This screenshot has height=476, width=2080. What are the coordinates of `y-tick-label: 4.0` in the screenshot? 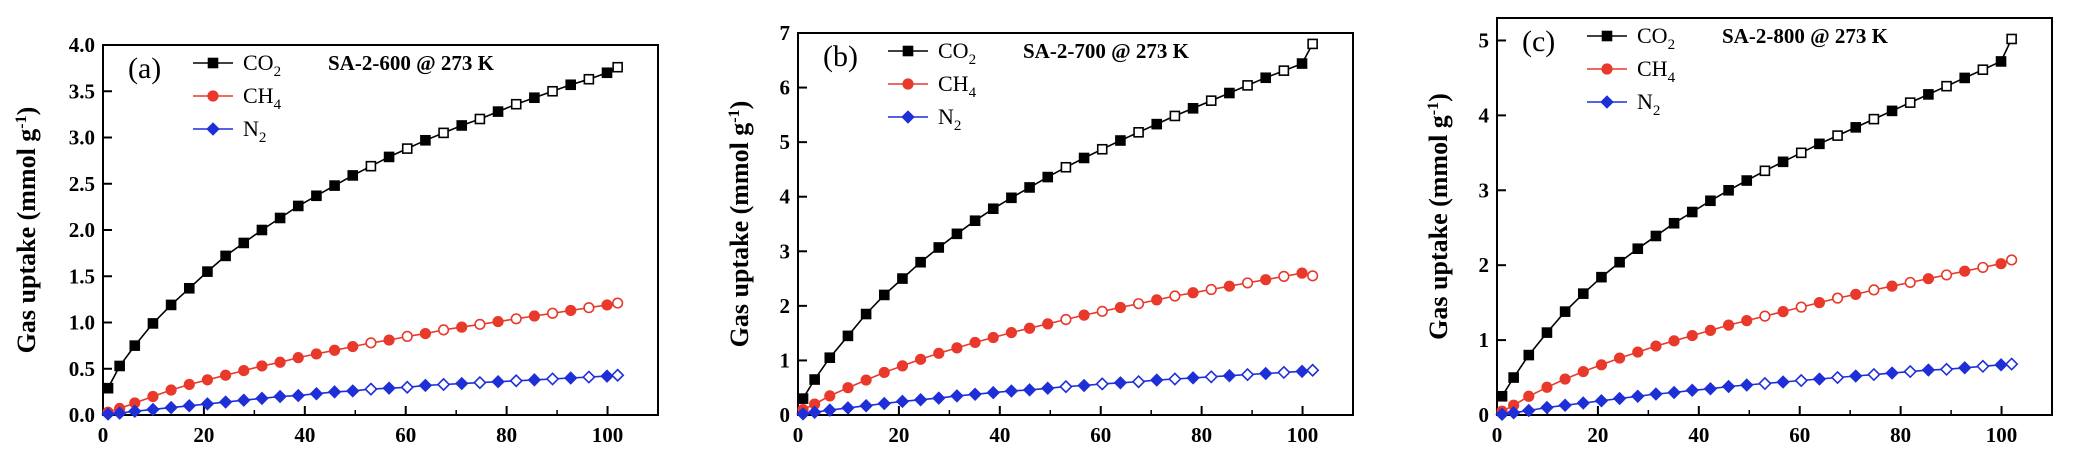 It's located at (82, 45).